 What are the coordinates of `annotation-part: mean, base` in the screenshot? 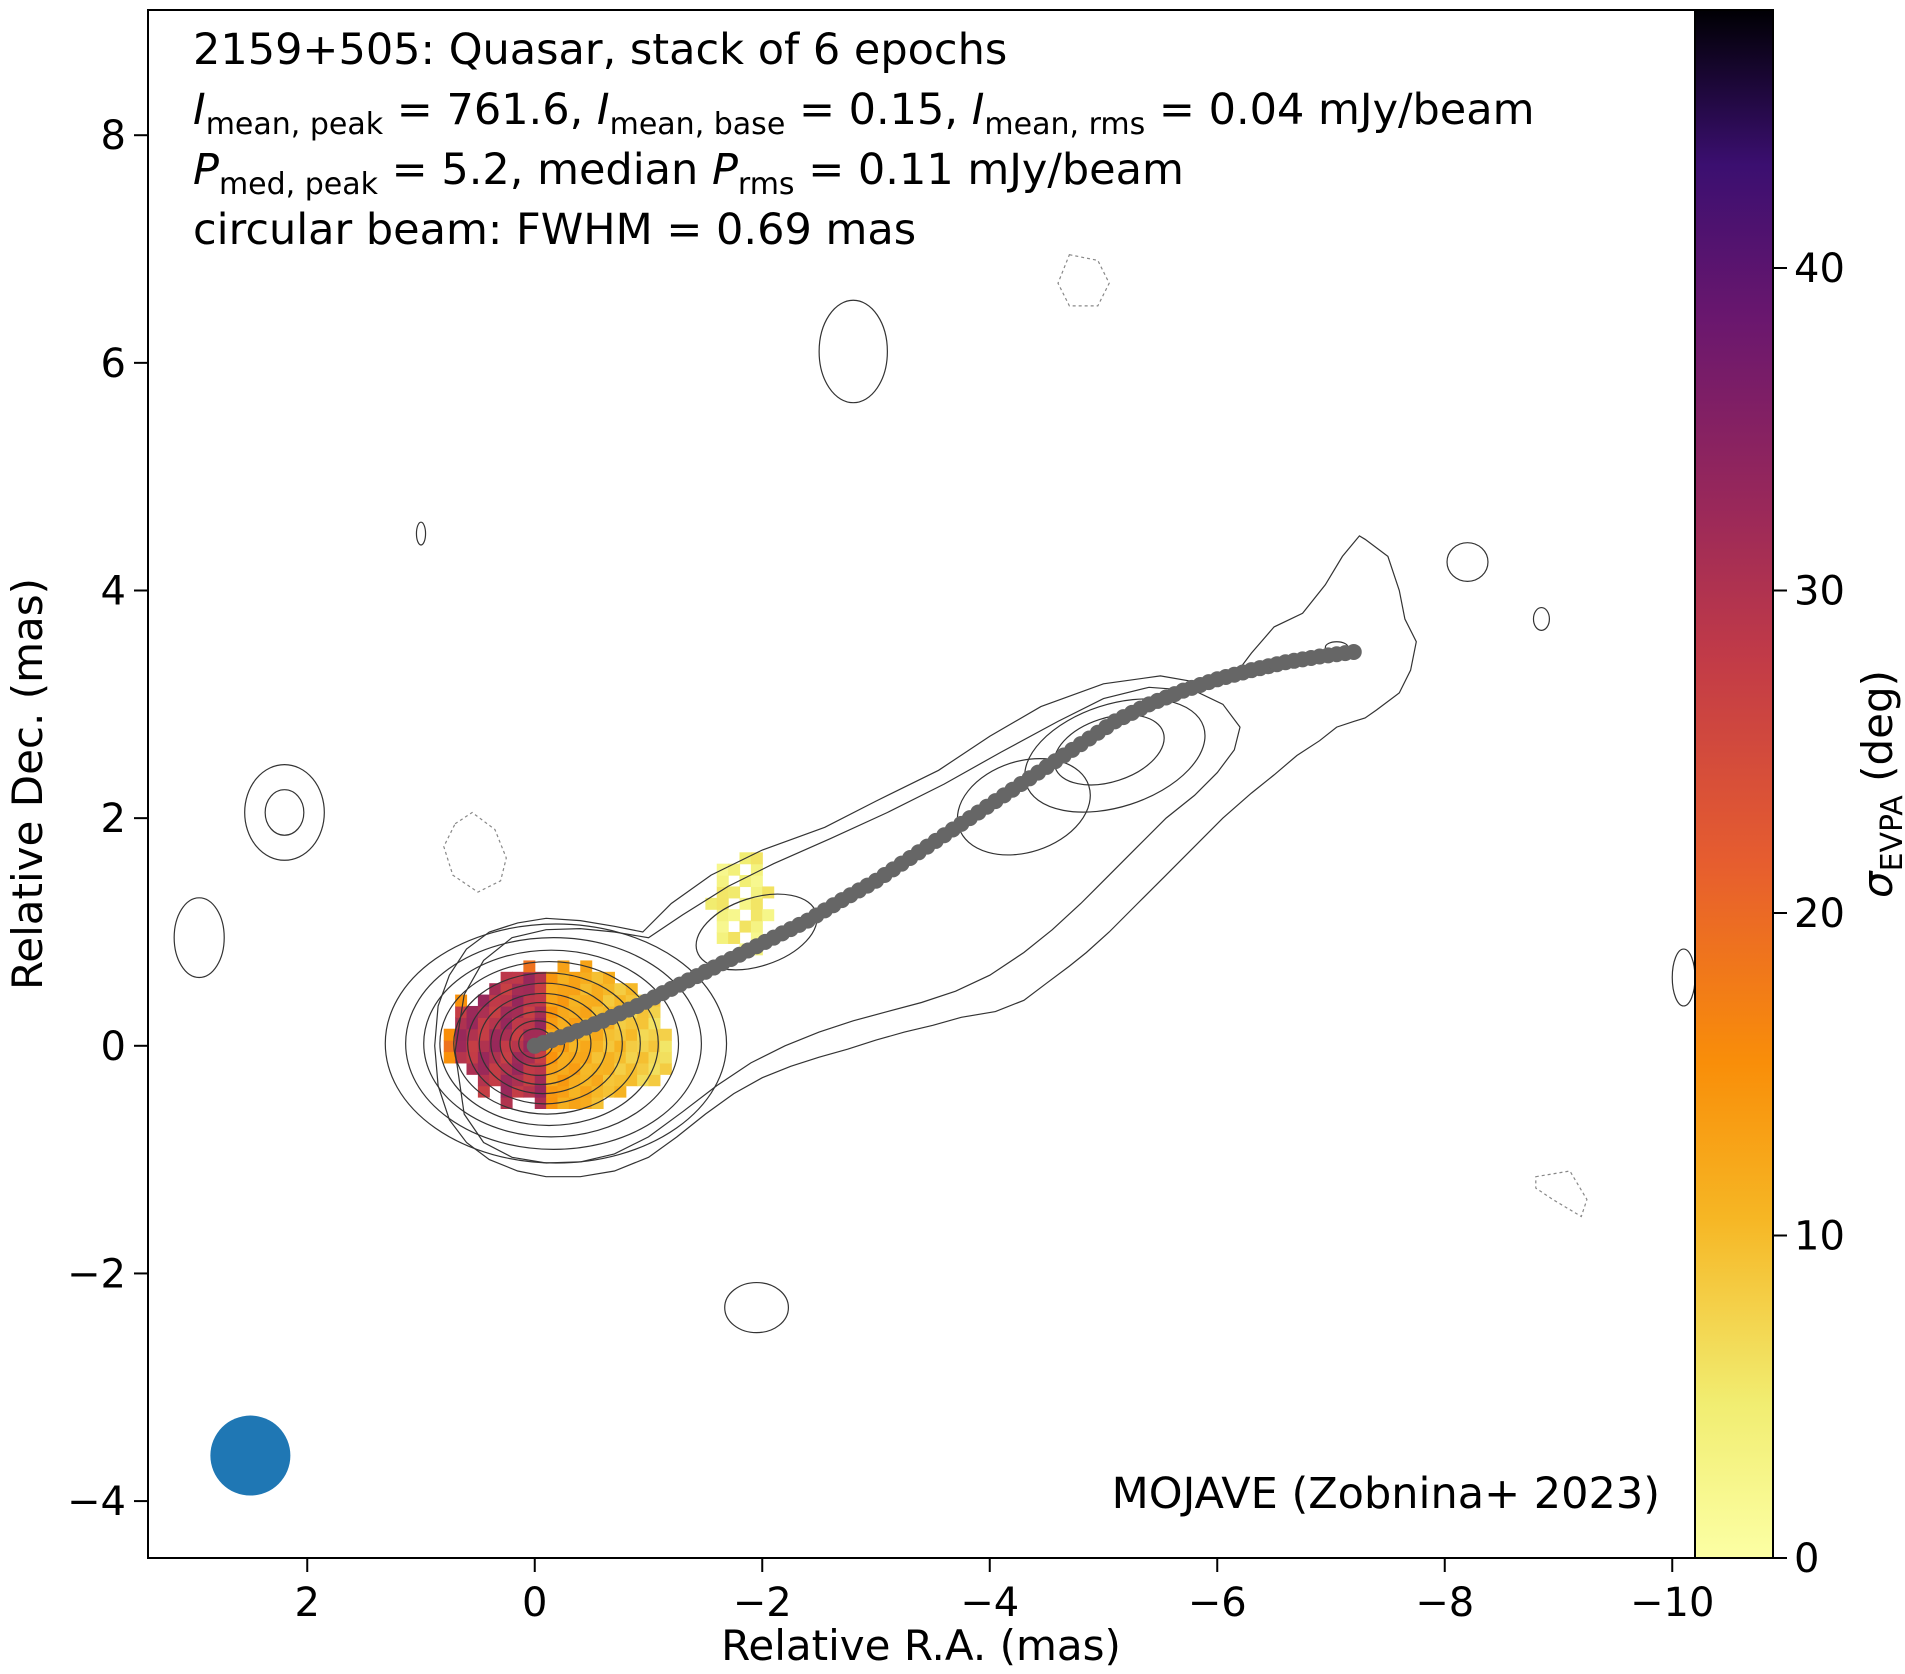 It's located at (698, 124).